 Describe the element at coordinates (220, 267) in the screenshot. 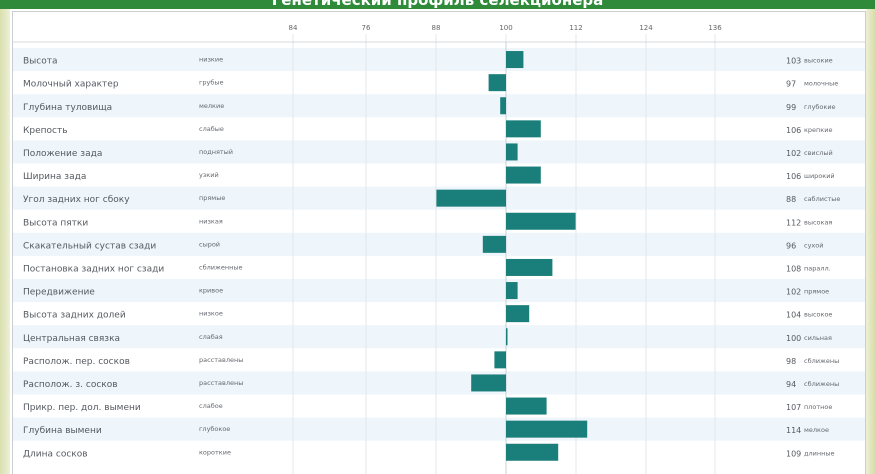

I see `trait-low-pole: сближенные` at that location.